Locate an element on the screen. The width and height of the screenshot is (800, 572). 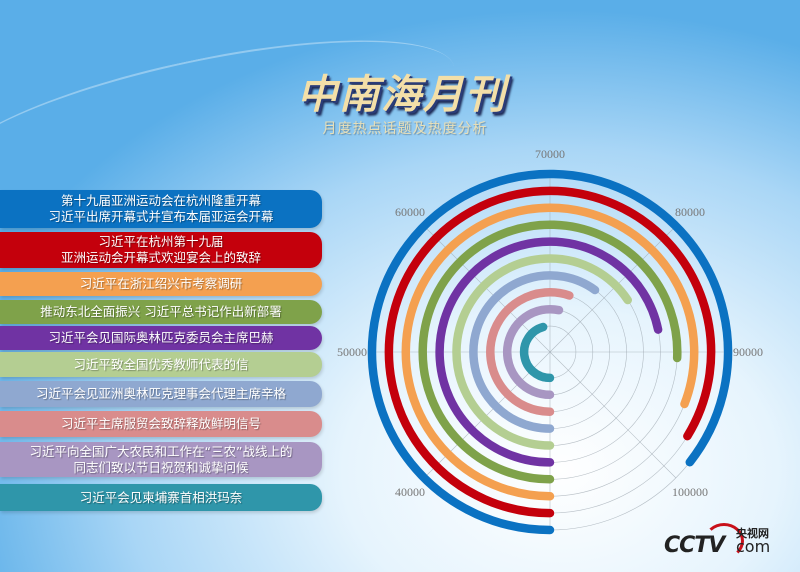
legend-item-line: 习近平会见亚洲奥林匹克理事会代理主席辛格 is located at coordinates (160, 393).